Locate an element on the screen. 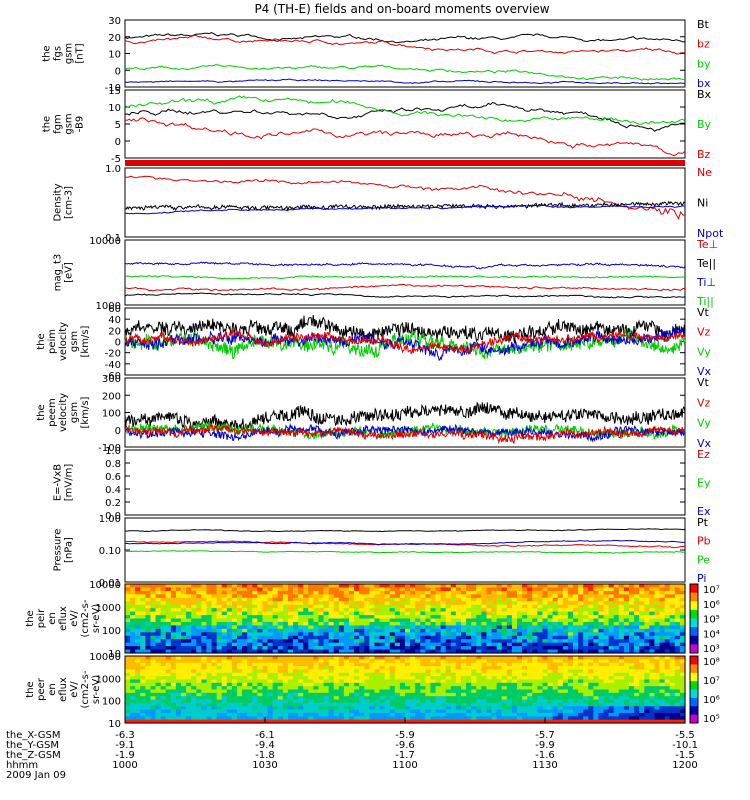 This screenshot has width=750, height=800. legend-red: bz is located at coordinates (703, 44).